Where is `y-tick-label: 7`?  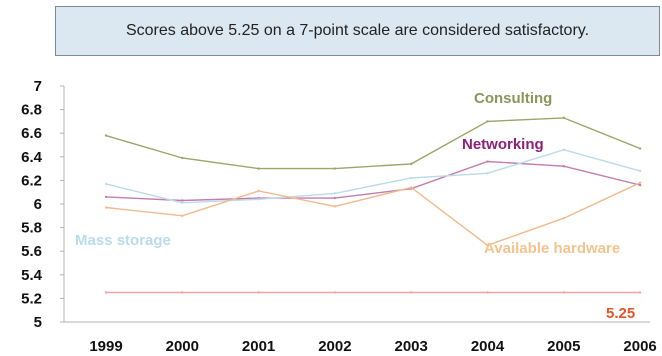
y-tick-label: 7 is located at coordinates (38, 86).